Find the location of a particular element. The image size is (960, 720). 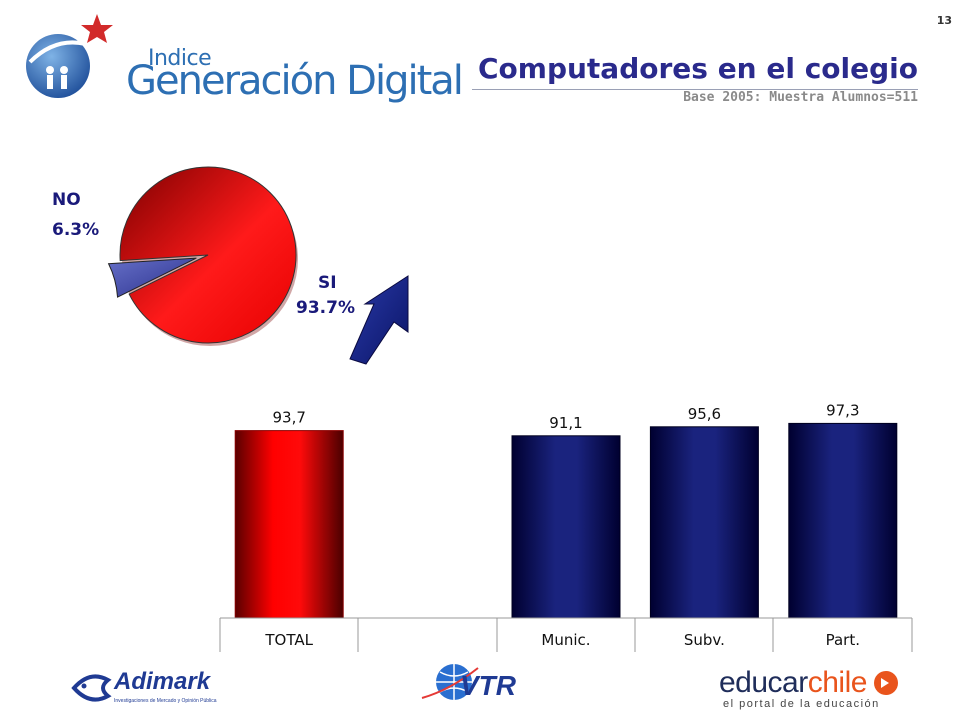

vtr-logo: VTR is located at coordinates (485, 684).